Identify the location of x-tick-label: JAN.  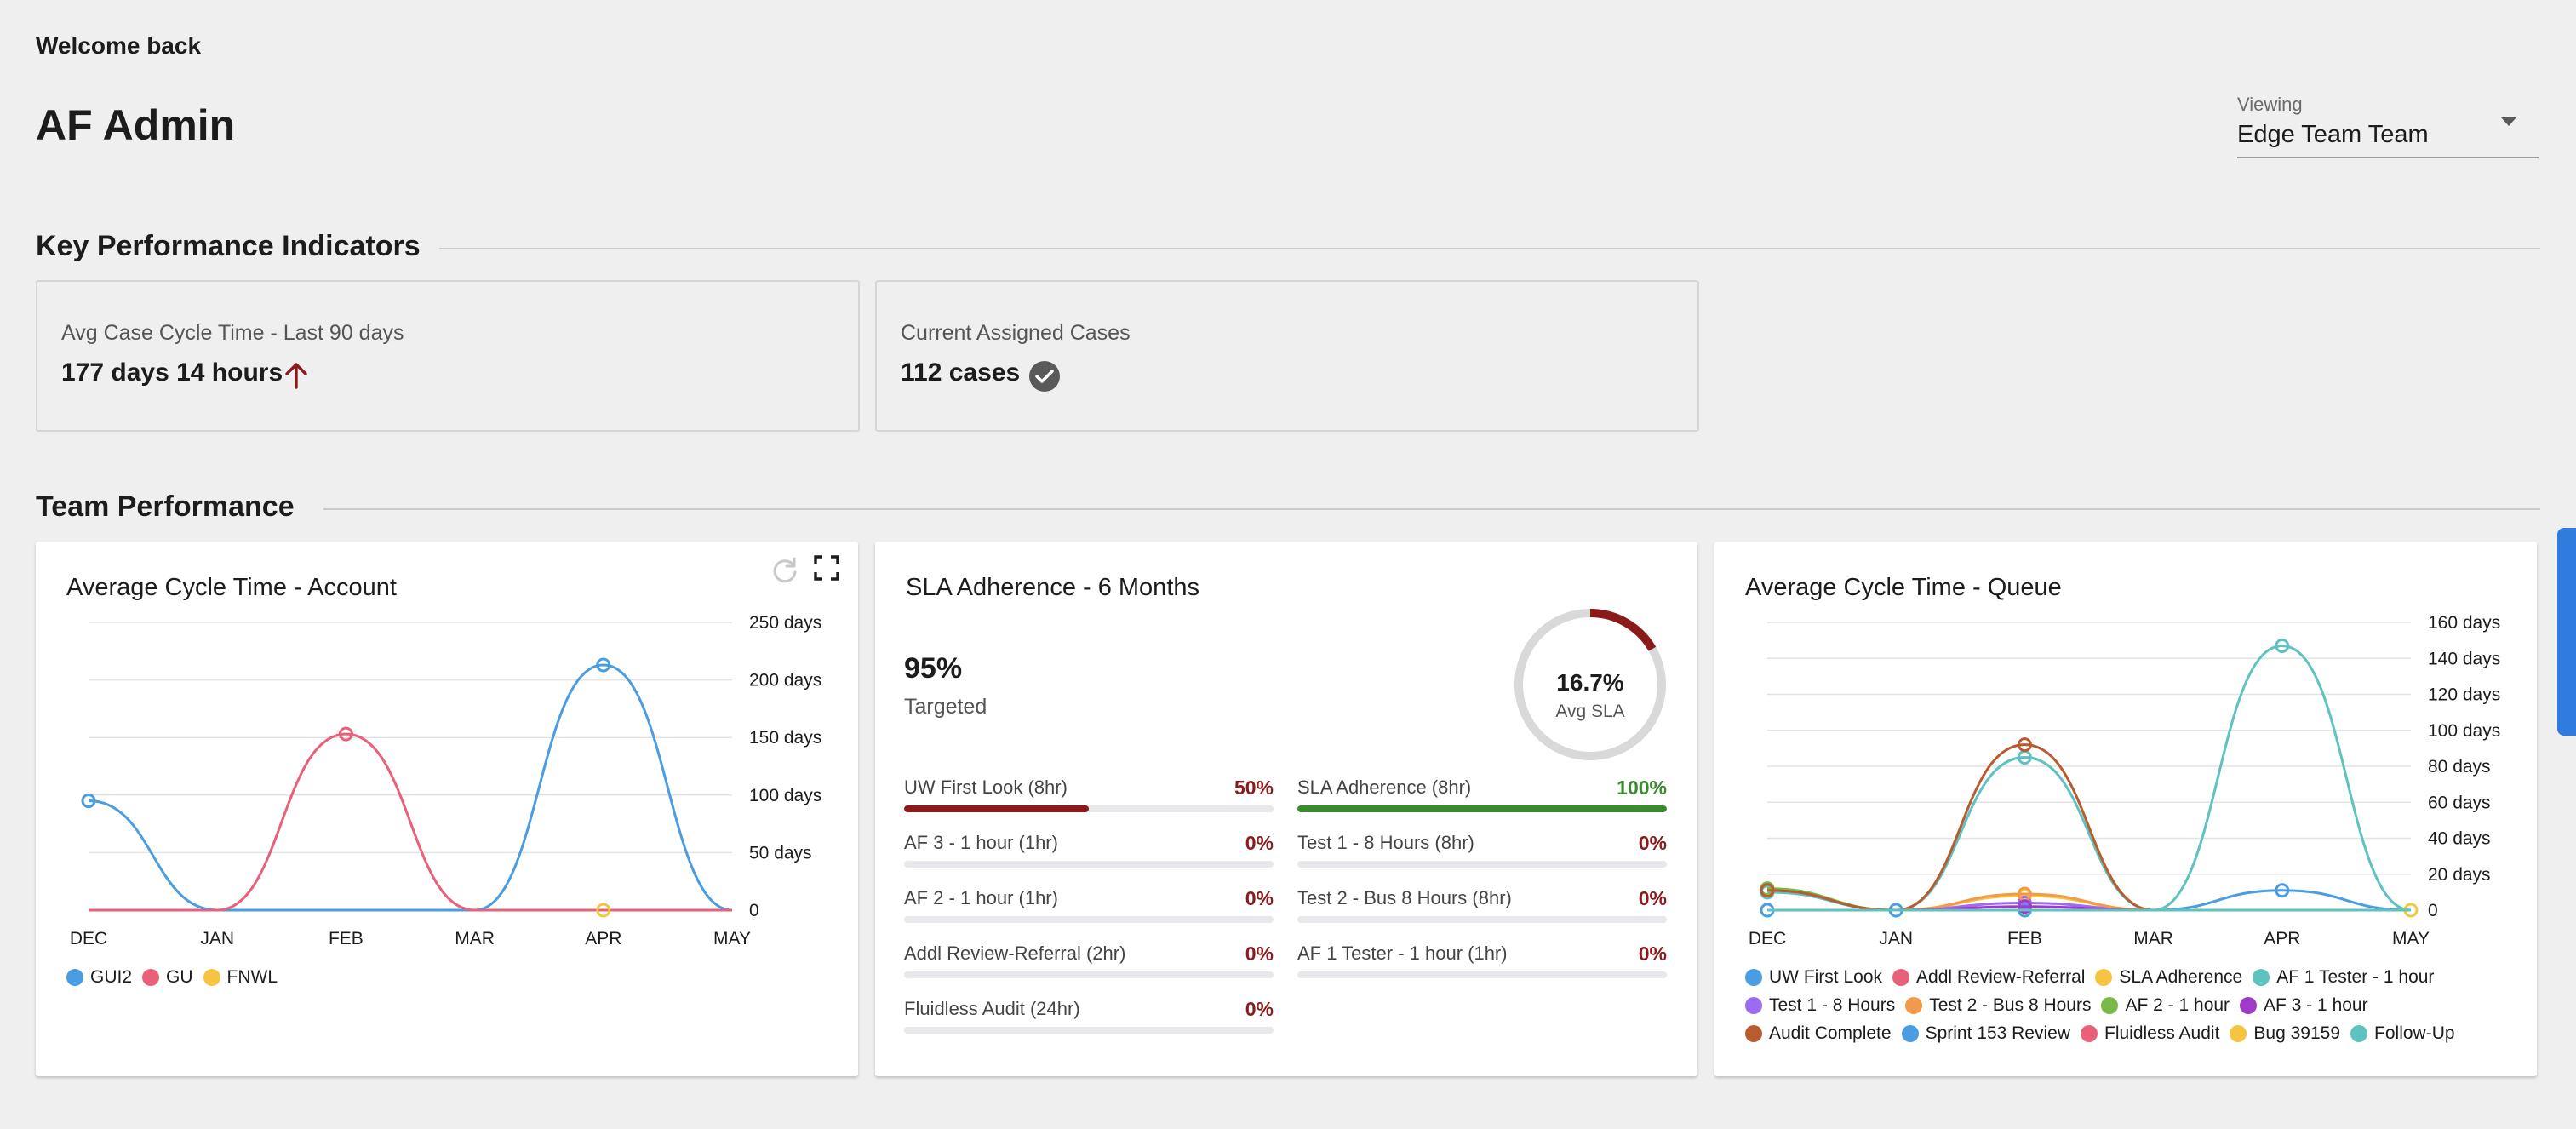
(1896, 938).